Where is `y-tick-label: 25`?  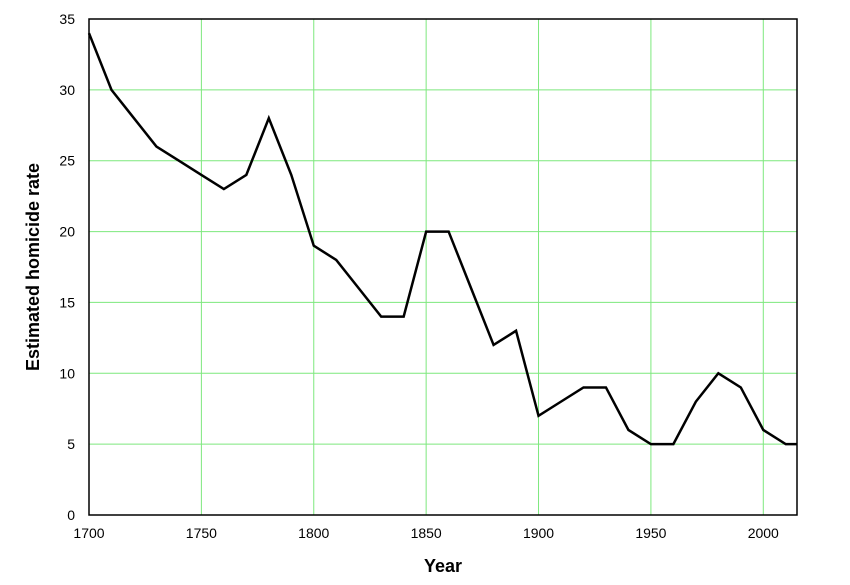 y-tick-label: 25 is located at coordinates (67, 161).